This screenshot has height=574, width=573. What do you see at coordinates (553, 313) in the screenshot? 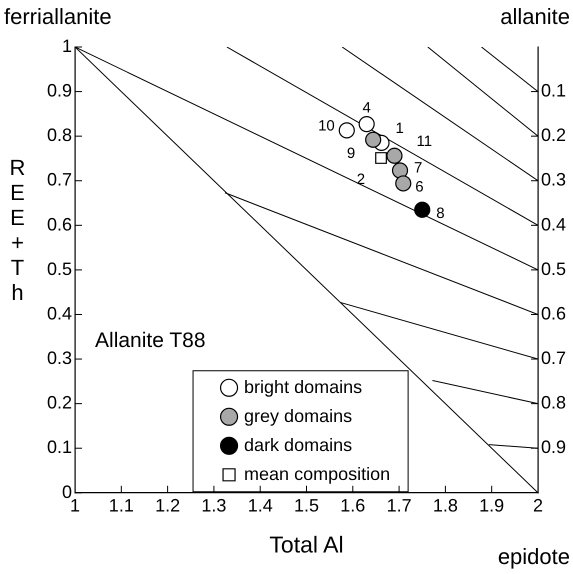
I see `y2-tick-label: 0.6` at bounding box center [553, 313].